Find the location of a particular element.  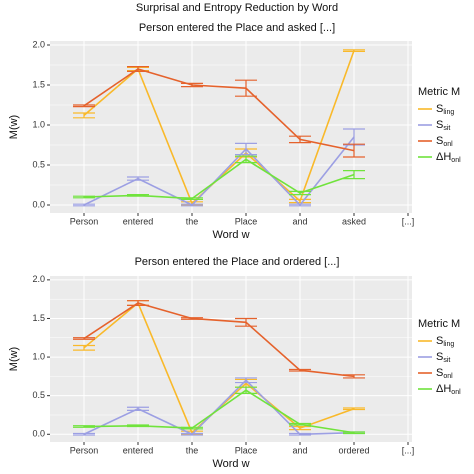

figure-title: Surprisal and Entropy Reduction by Word is located at coordinates (237, 8).